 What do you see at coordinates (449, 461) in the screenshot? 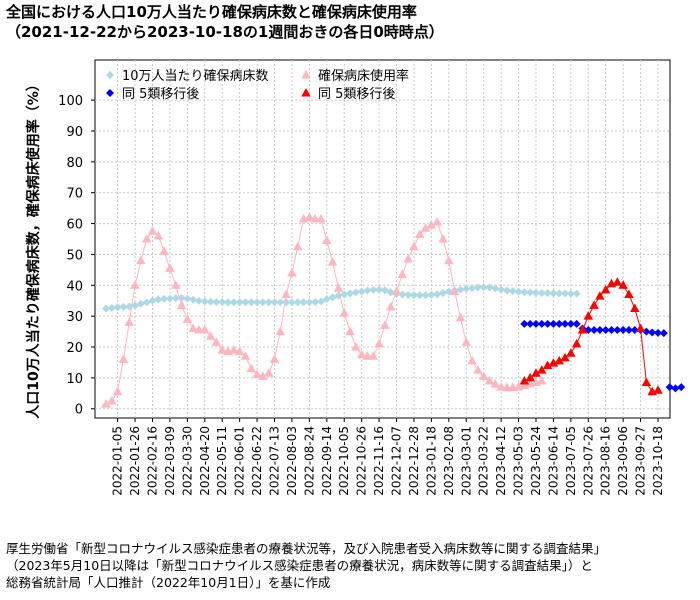
I see `x-tick-label: 2023-02-08` at bounding box center [449, 461].